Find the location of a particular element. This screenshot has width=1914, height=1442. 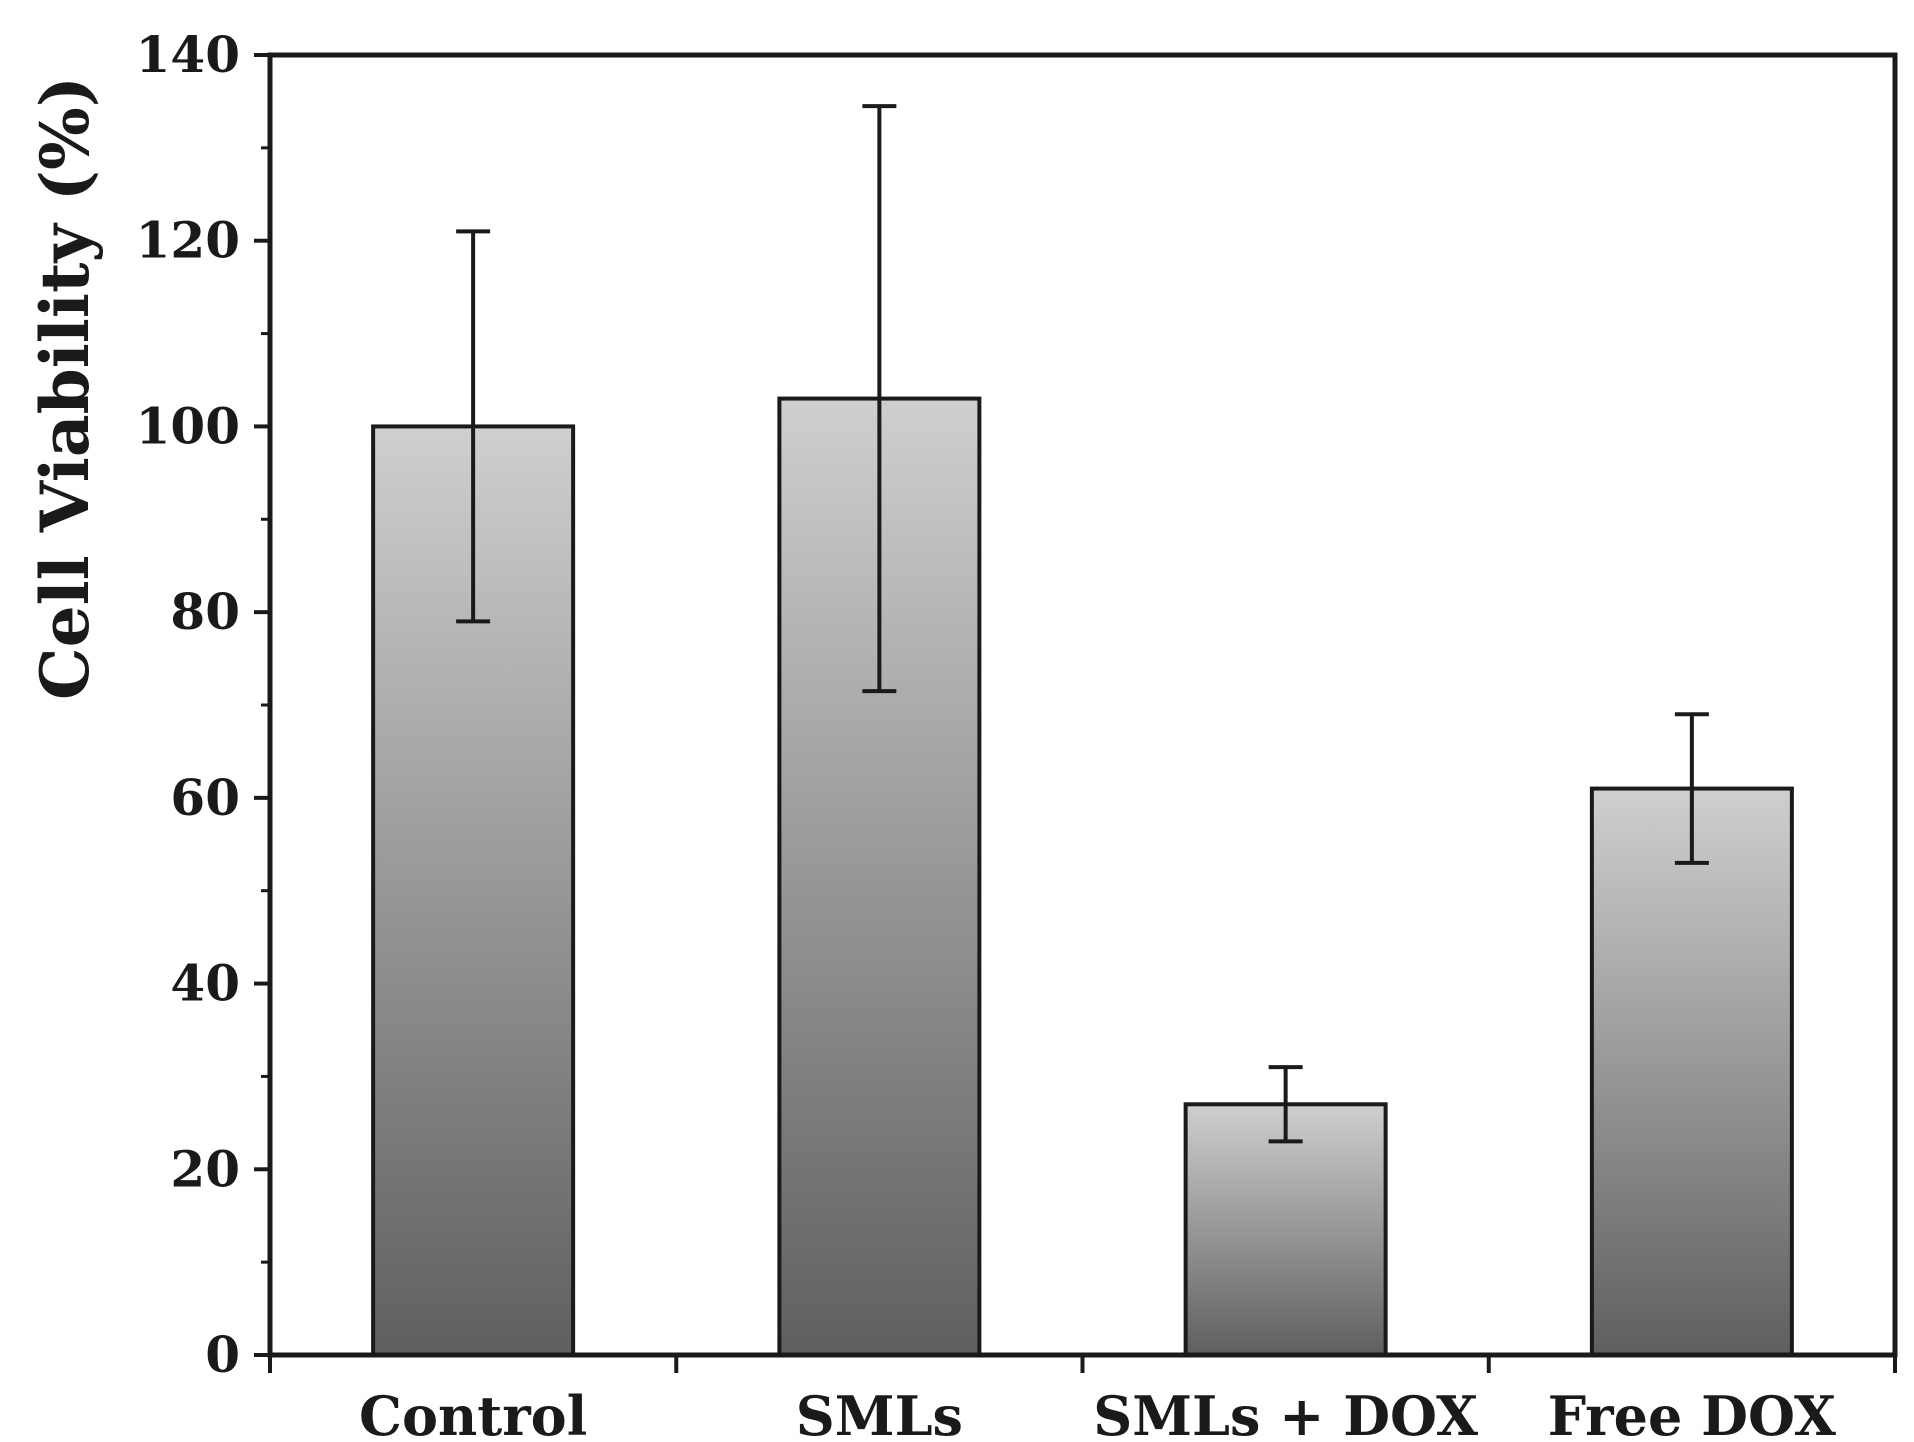

y-tick-label: 40 is located at coordinates (205, 983).